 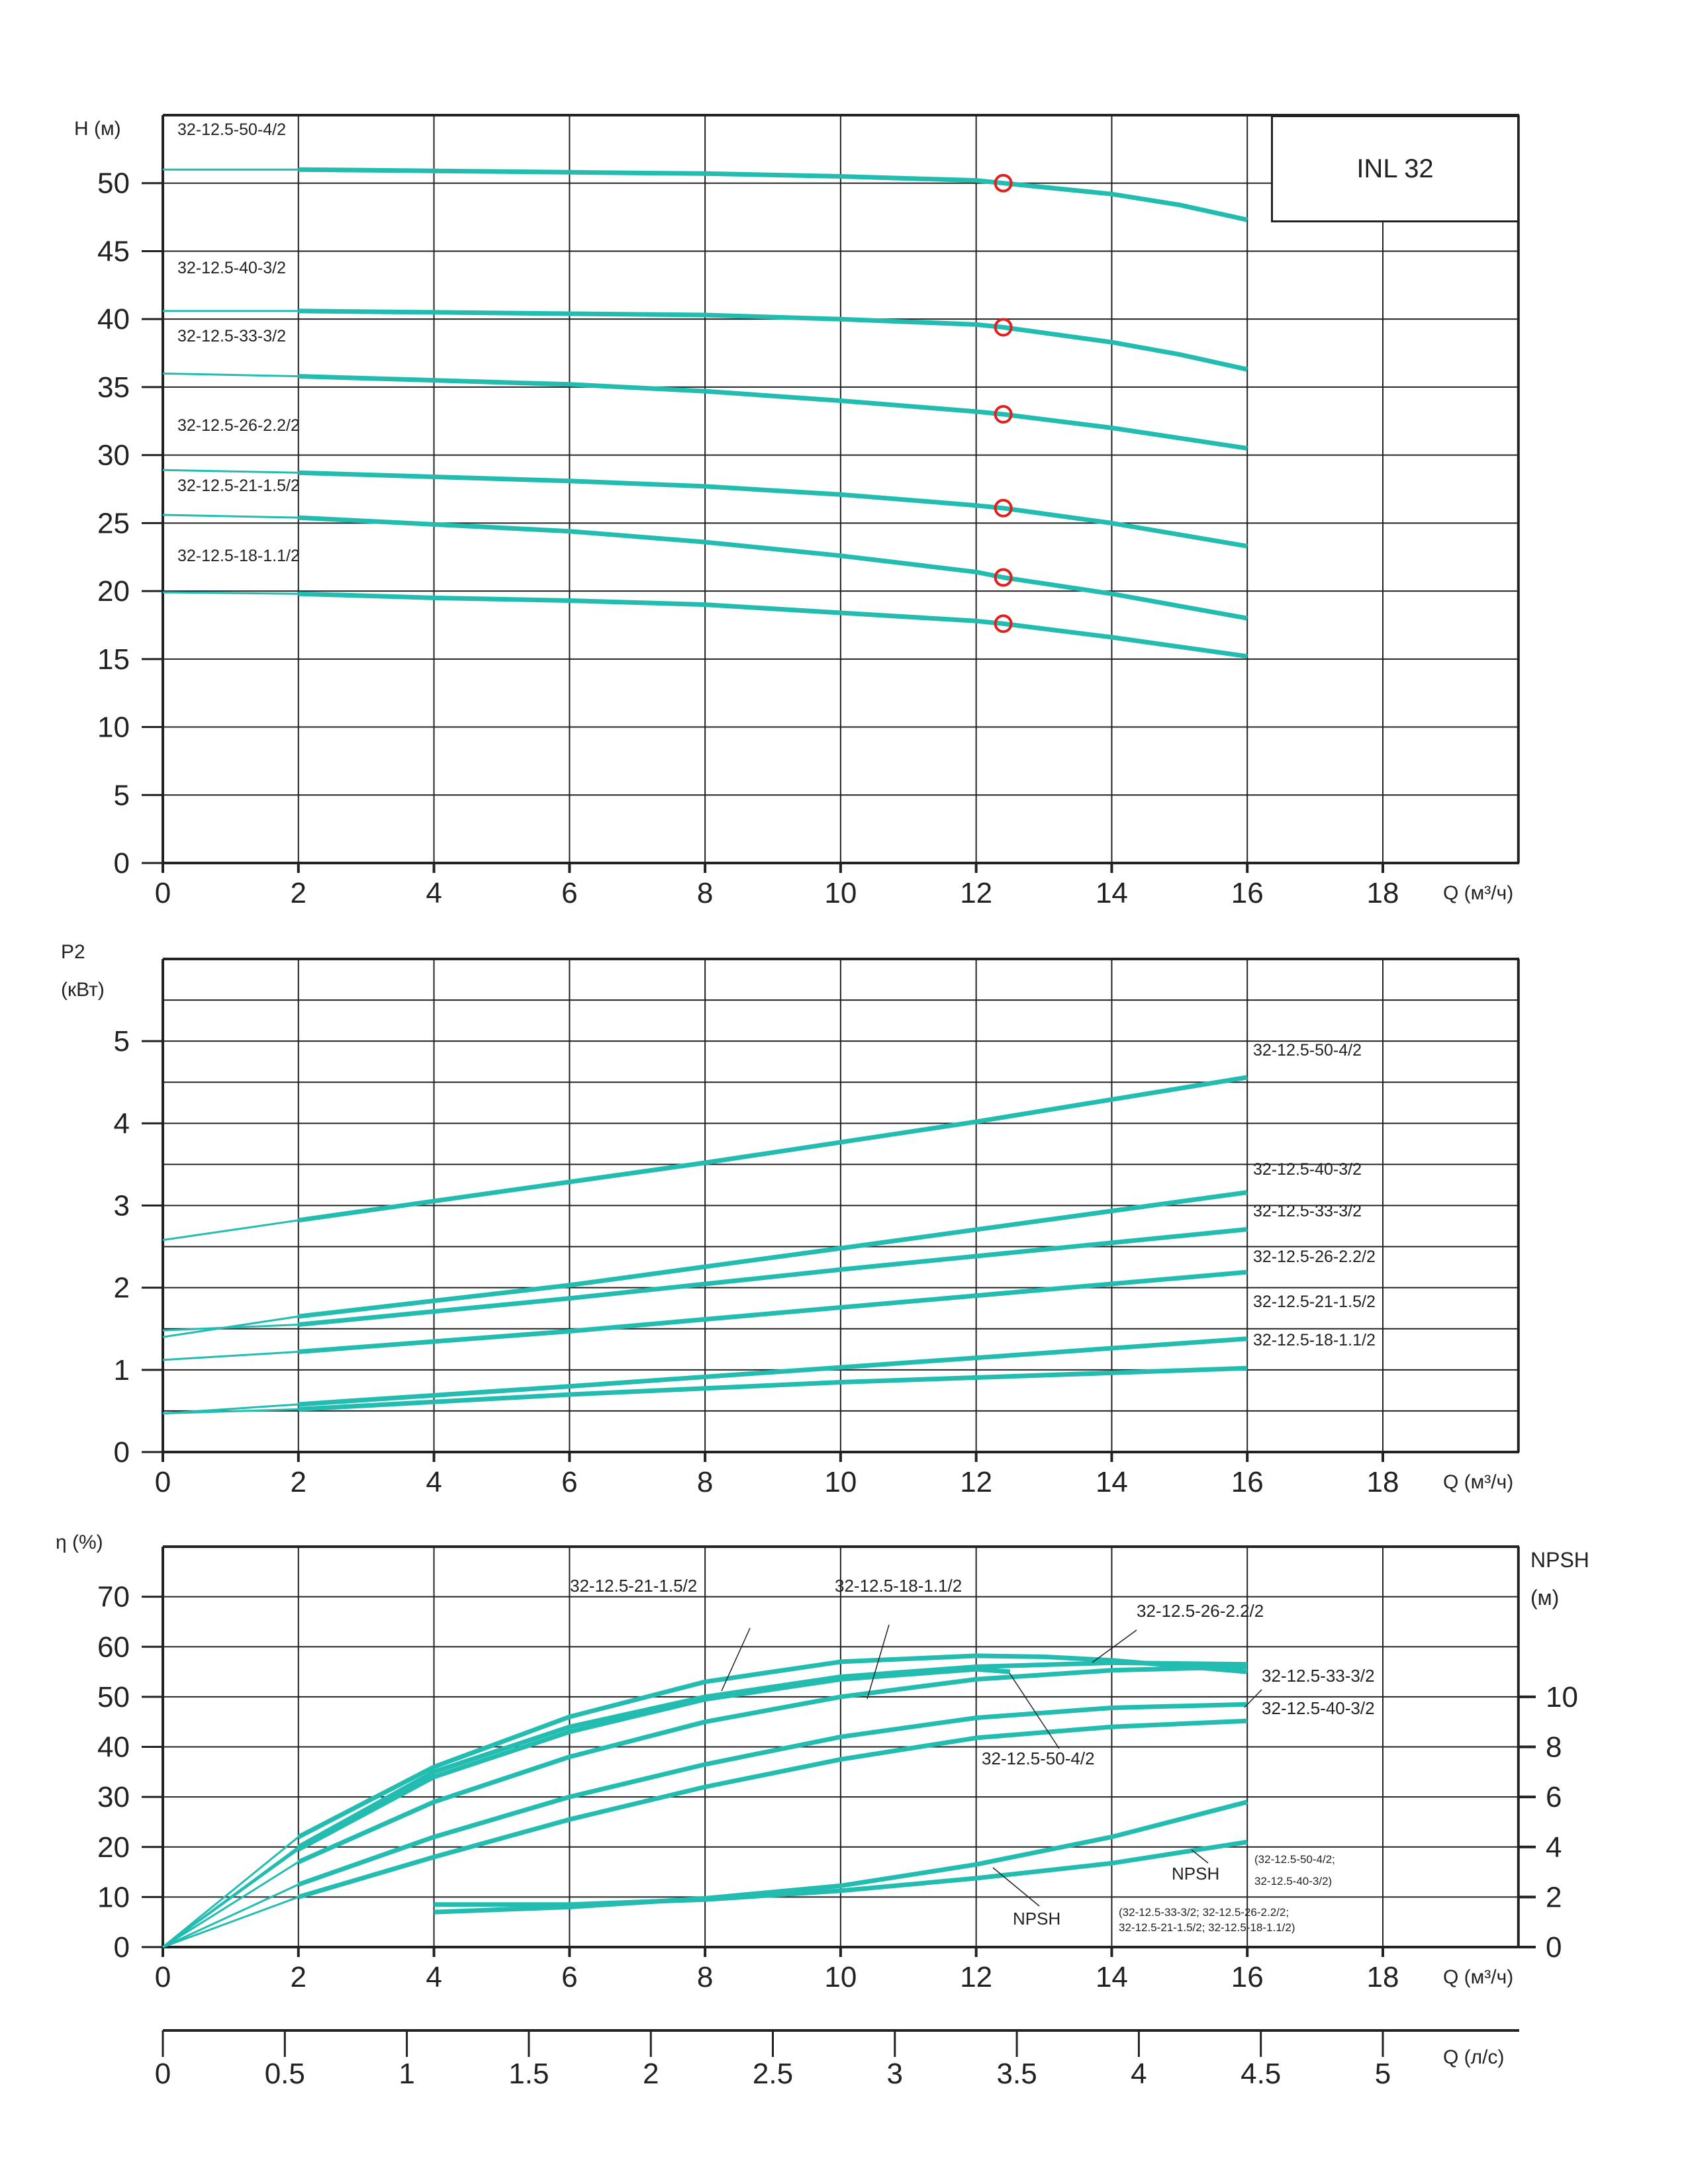 What do you see at coordinates (83, 990) in the screenshot?
I see `y-axis-label-unit: (кВт)` at bounding box center [83, 990].